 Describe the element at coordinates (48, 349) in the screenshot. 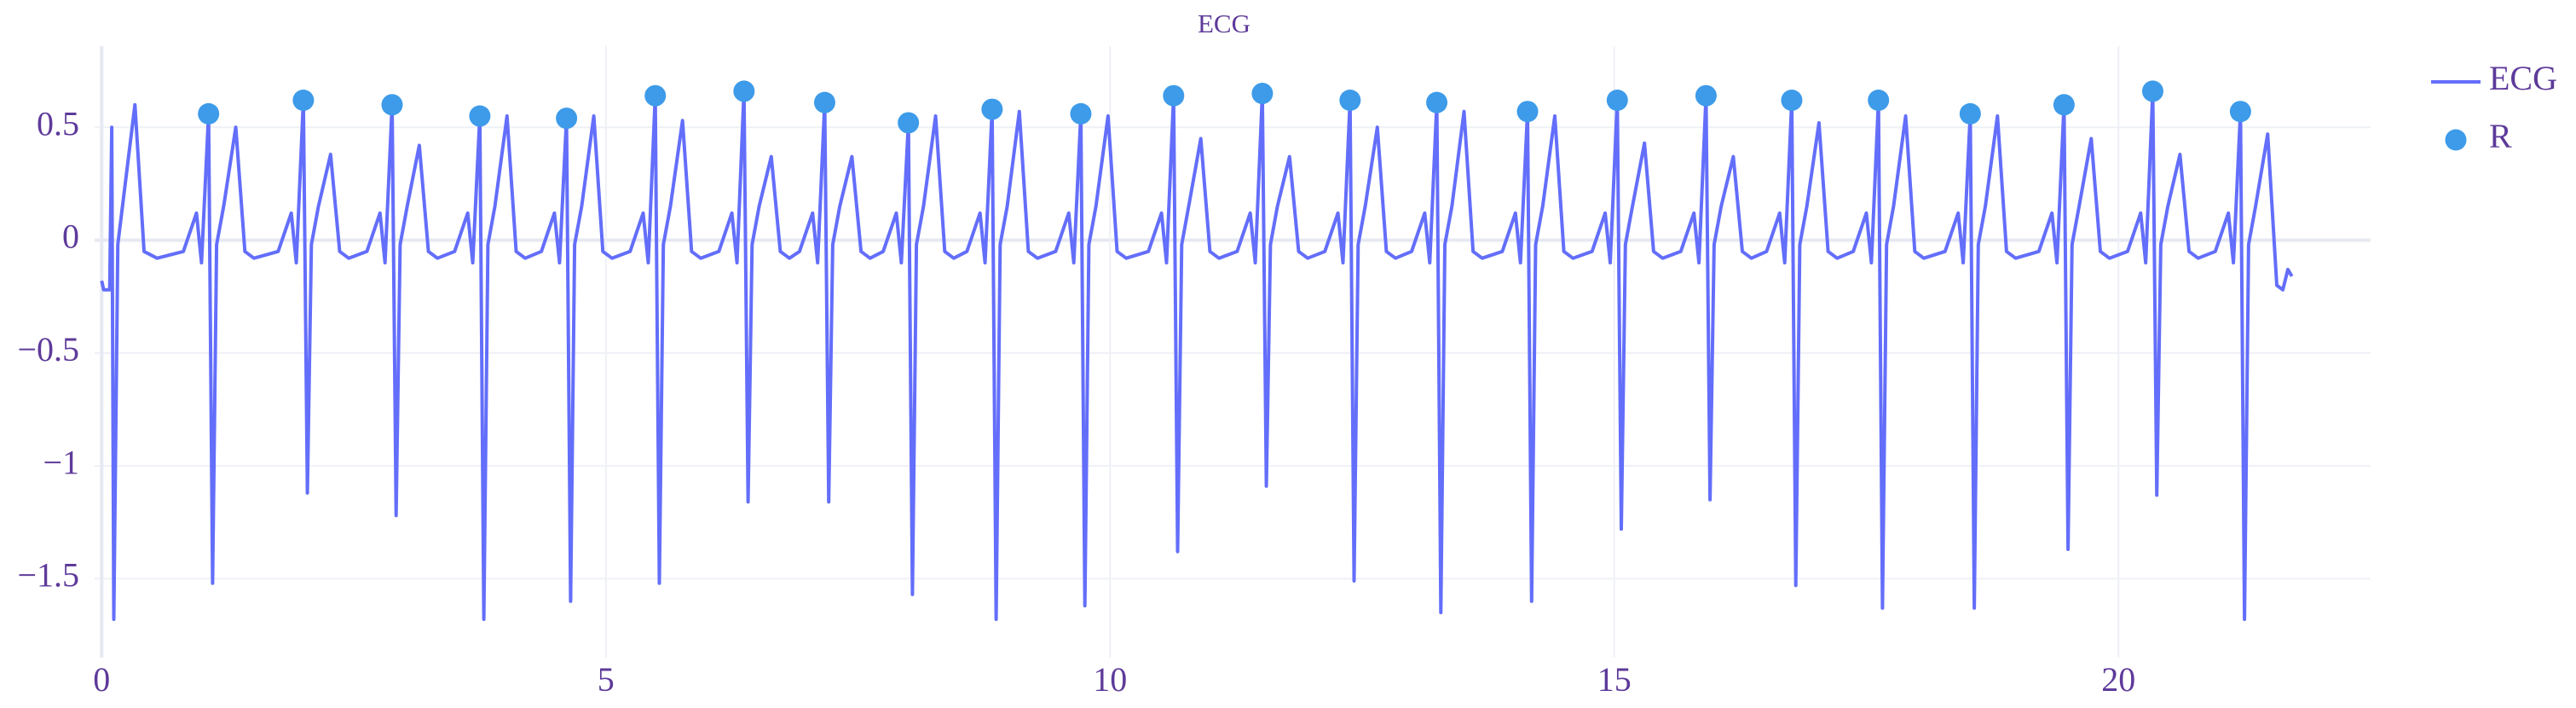

I see `y-tick-label: −0.5` at that location.